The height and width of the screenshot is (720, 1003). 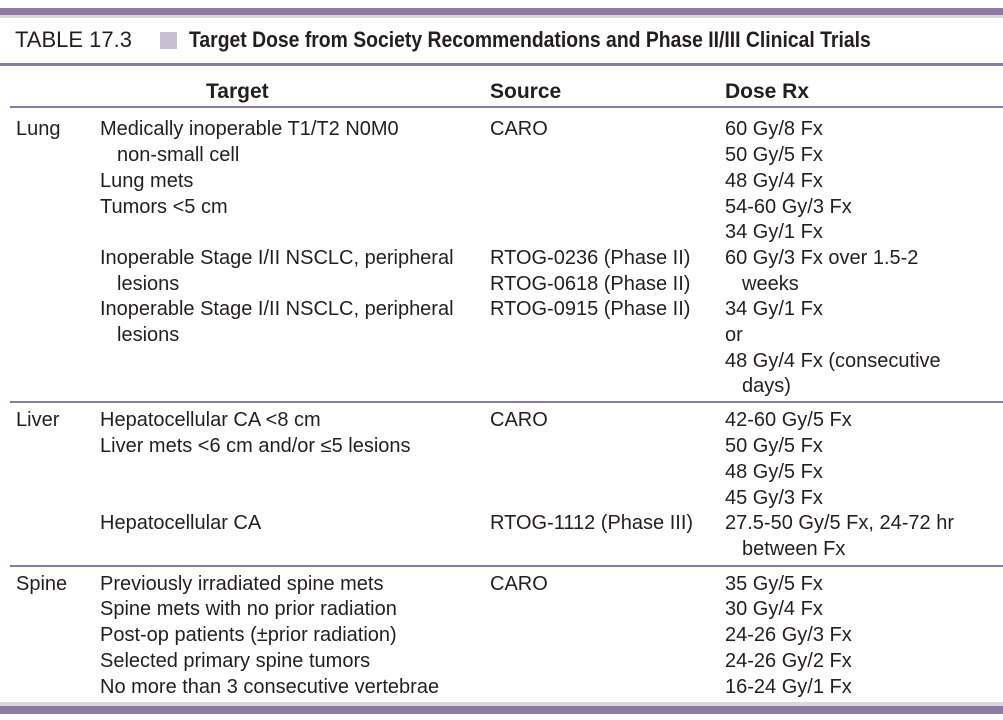 What do you see at coordinates (590, 258) in the screenshot?
I see `source-text: RTOG-0236 (Phase II)` at bounding box center [590, 258].